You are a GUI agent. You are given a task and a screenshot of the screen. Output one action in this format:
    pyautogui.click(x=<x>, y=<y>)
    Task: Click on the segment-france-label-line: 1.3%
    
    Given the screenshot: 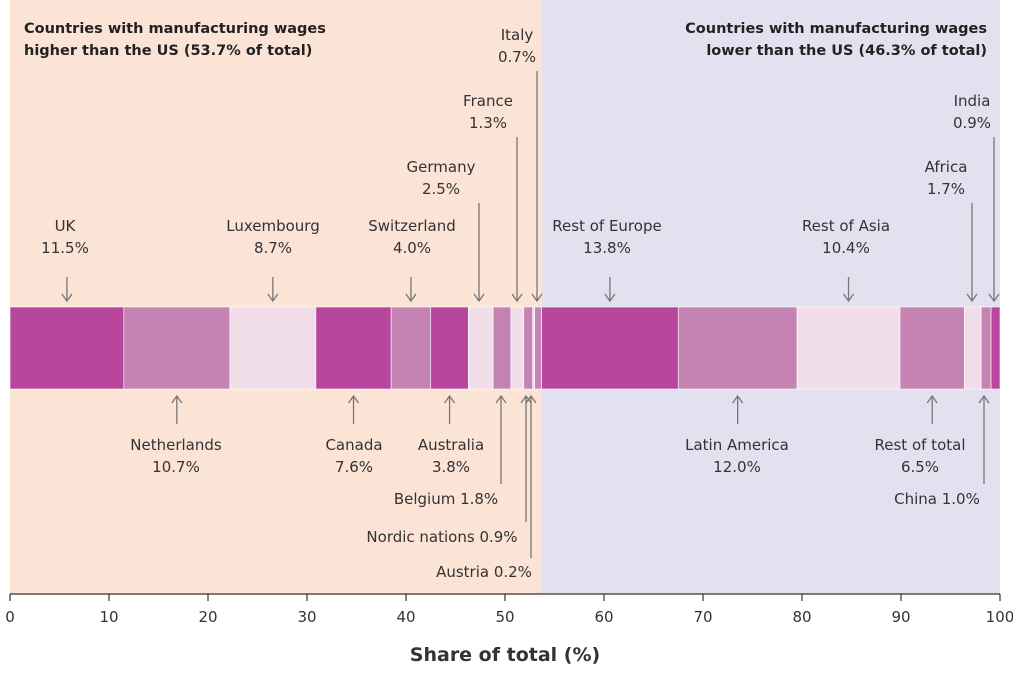 What is the action you would take?
    pyautogui.click(x=488, y=123)
    